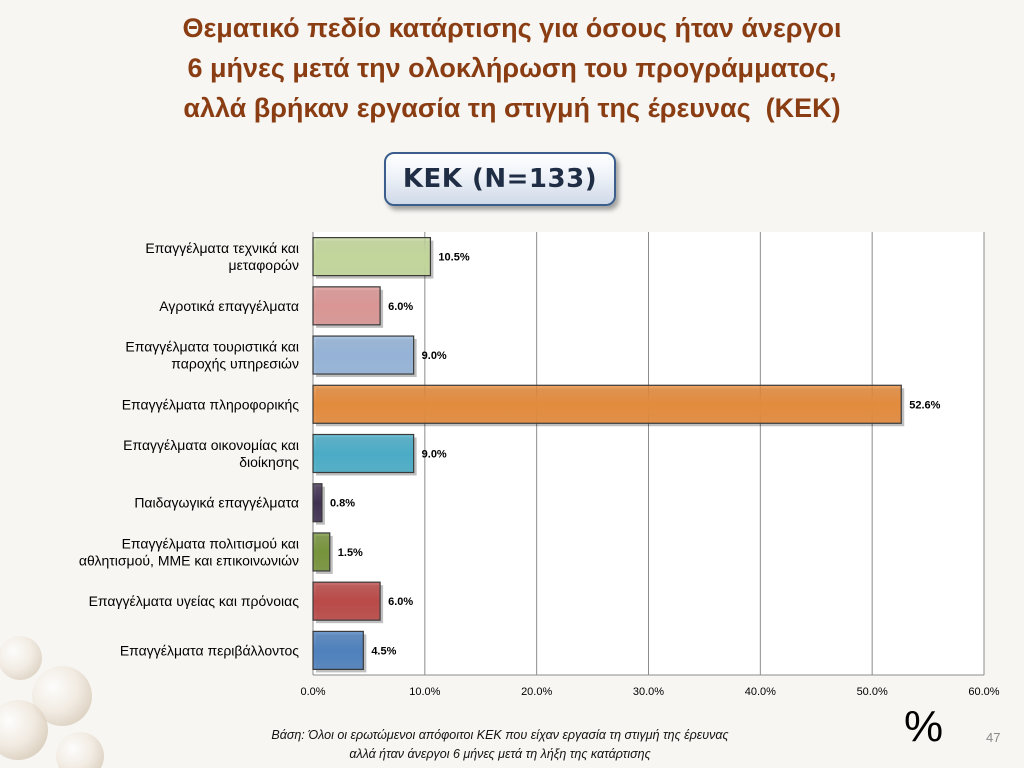 The image size is (1024, 768). Describe the element at coordinates (269, 462) in the screenshot. I see `category-label: διοίκησης` at that location.